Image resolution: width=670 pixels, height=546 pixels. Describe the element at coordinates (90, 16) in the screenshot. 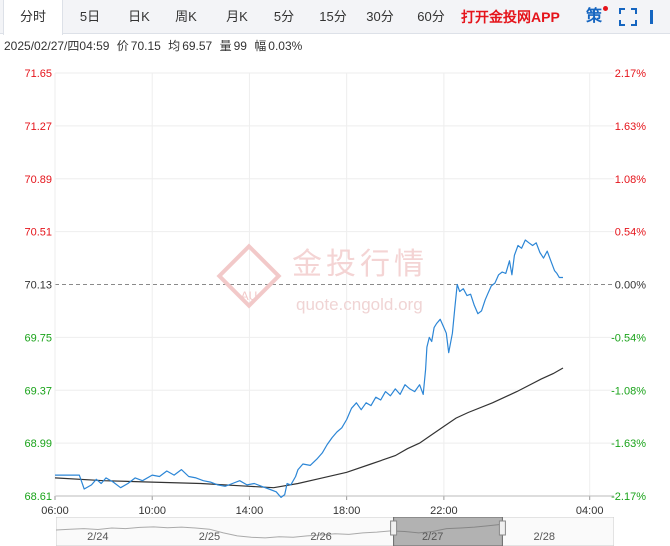

I see `tab-2: 5日` at that location.